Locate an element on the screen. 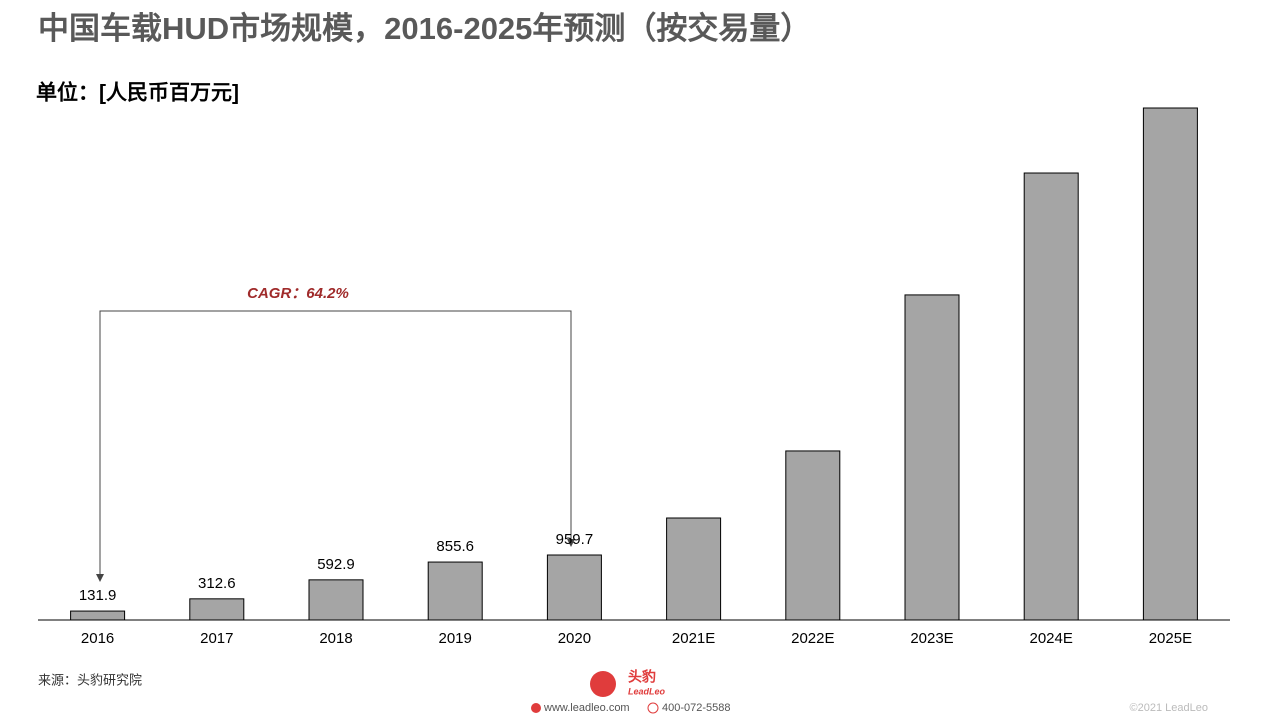 The width and height of the screenshot is (1280, 720). cagr-bracket is located at coordinates (335, 443).